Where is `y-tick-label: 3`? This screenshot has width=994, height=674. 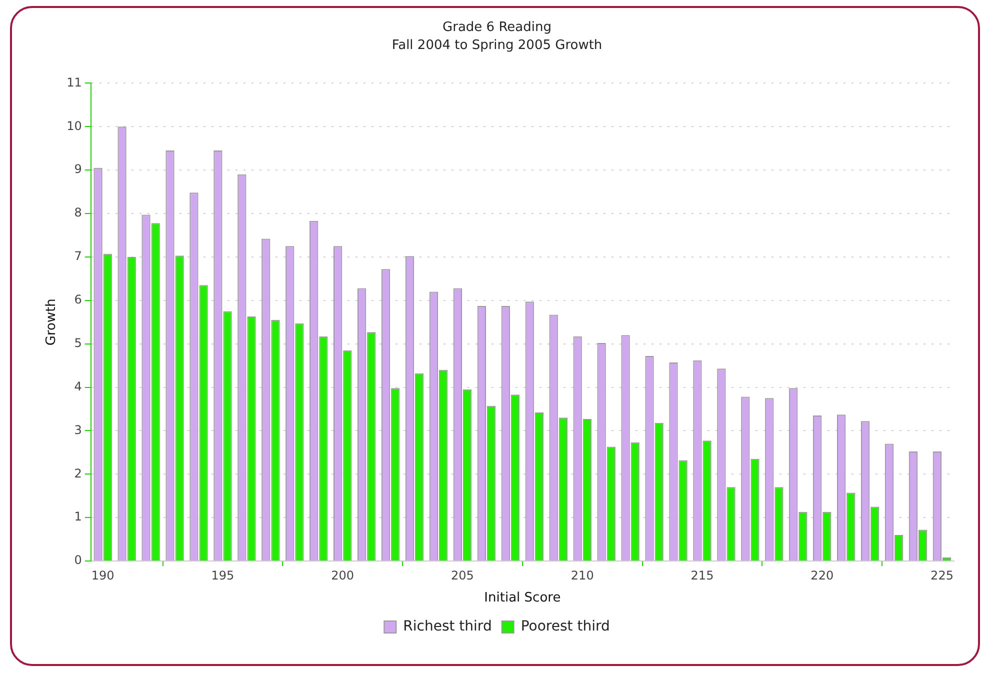
y-tick-label: 3 is located at coordinates (78, 429).